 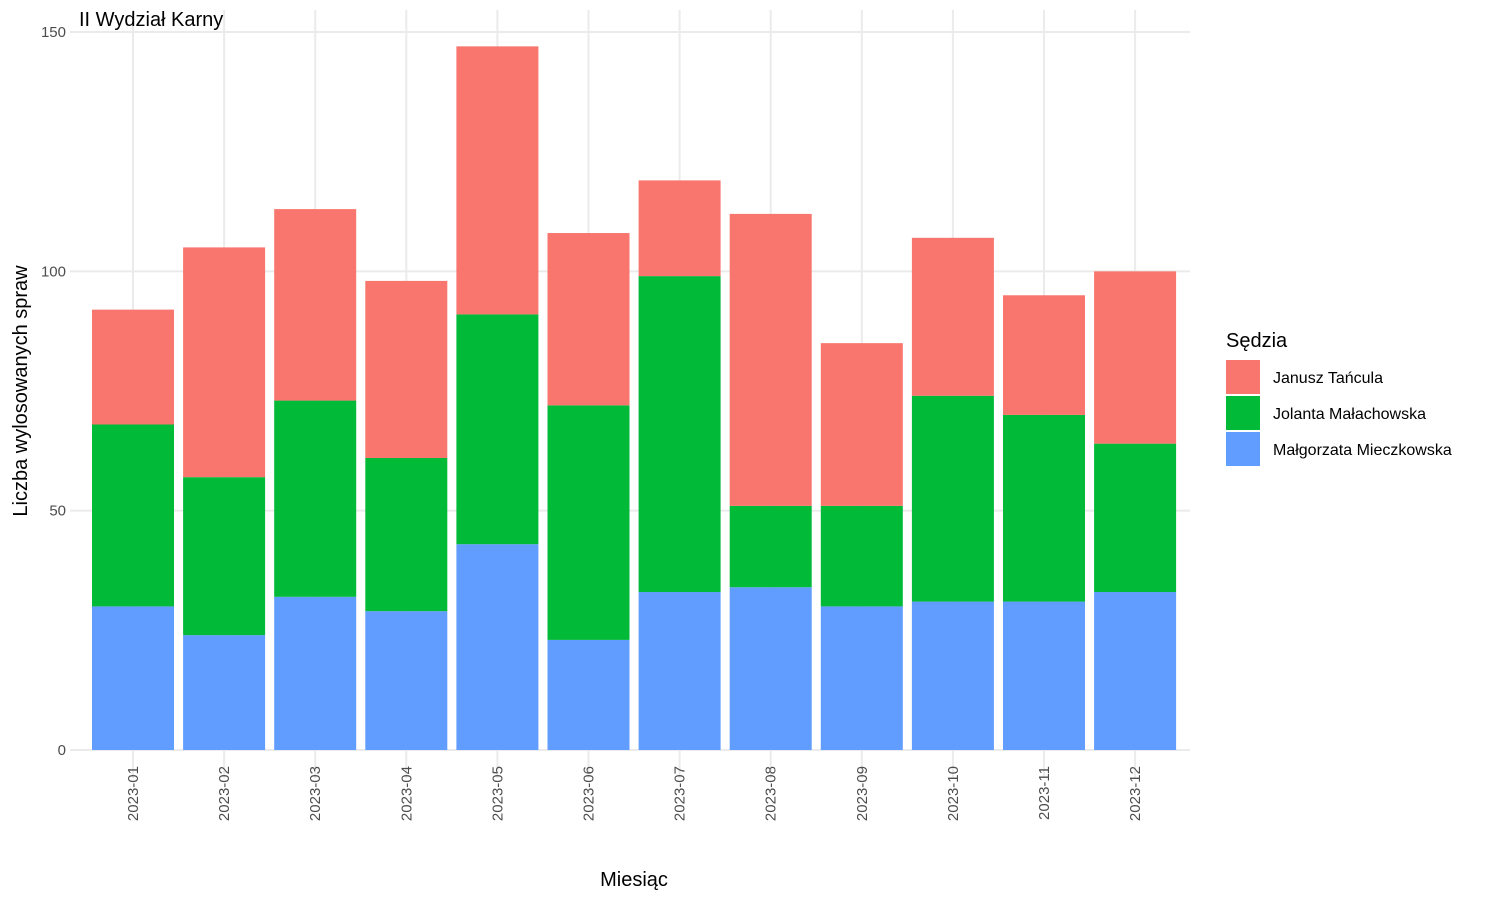 What do you see at coordinates (151, 20) in the screenshot?
I see `chart-title: II Wydział Karny` at bounding box center [151, 20].